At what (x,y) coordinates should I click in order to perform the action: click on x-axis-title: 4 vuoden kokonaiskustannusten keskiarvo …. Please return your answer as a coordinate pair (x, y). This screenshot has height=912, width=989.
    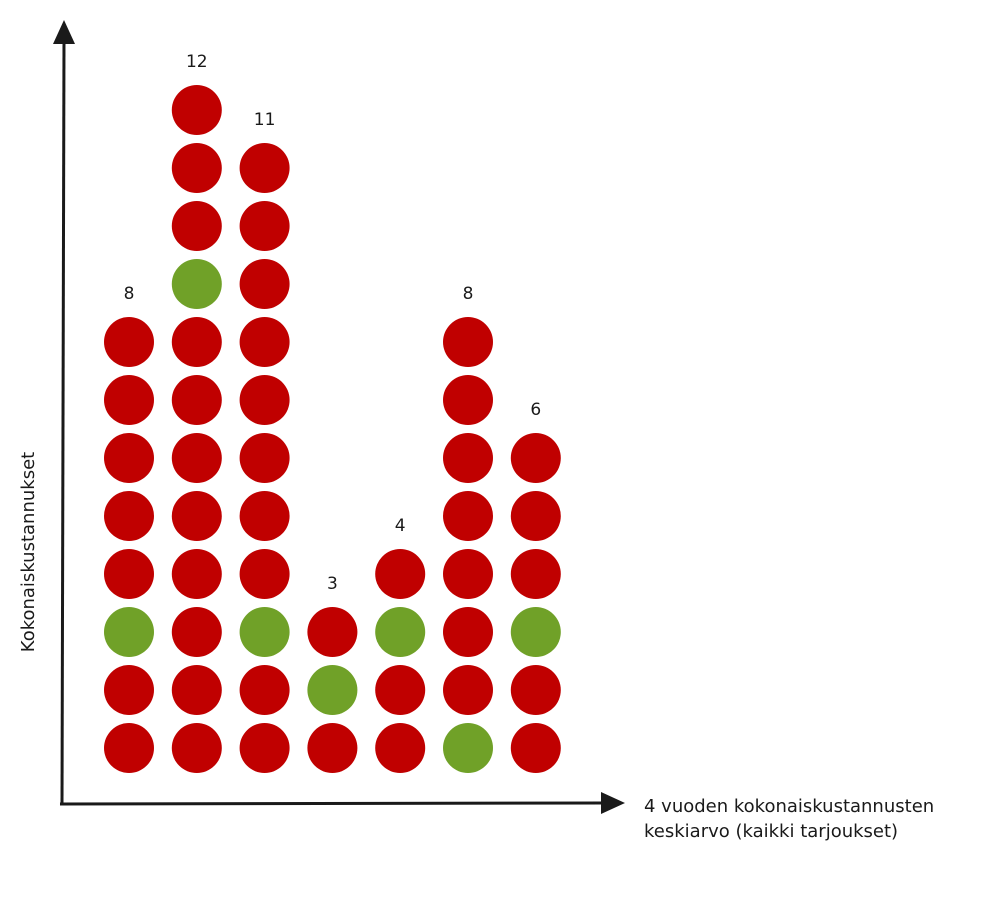
    Looking at the image, I should click on (792, 819).